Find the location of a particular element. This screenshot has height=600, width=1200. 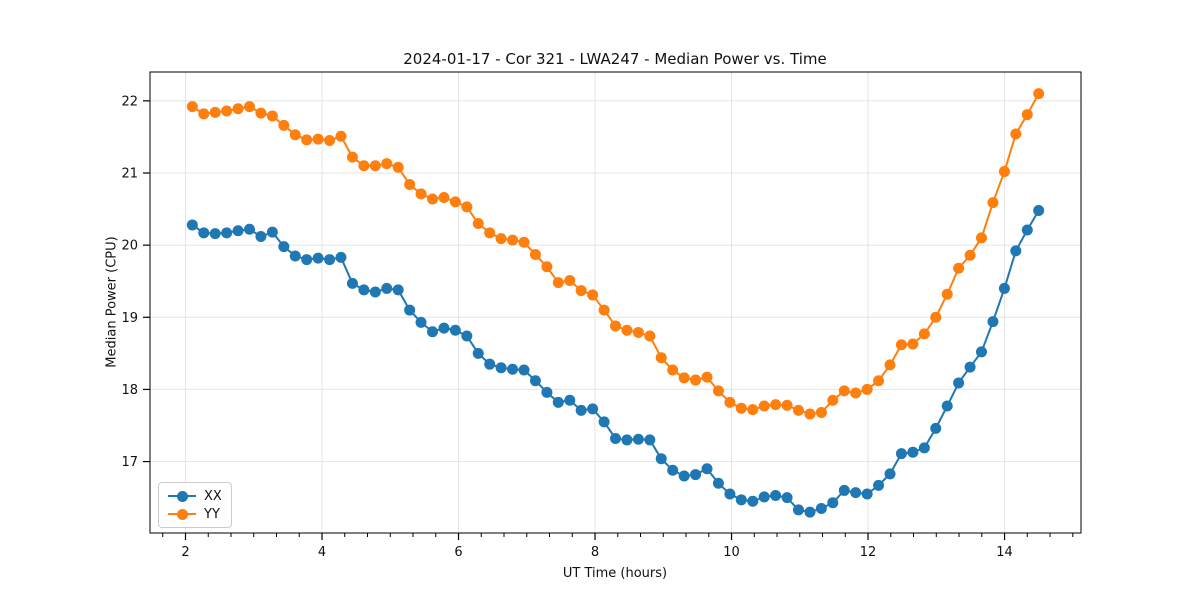

svg-text: 17 is located at coordinates (129, 462).